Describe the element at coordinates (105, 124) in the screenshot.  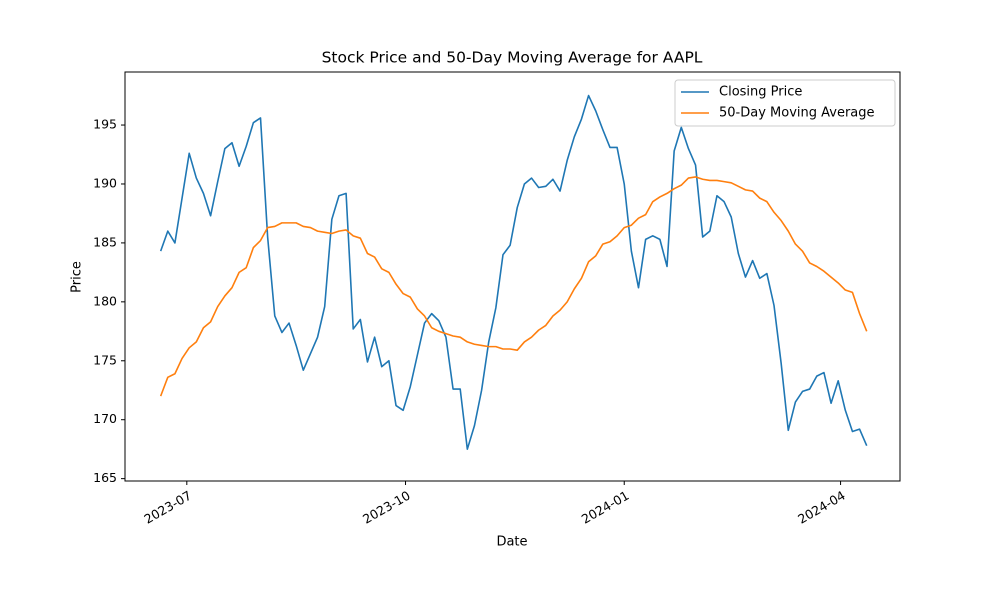
I see `y-tick-label: 195` at that location.